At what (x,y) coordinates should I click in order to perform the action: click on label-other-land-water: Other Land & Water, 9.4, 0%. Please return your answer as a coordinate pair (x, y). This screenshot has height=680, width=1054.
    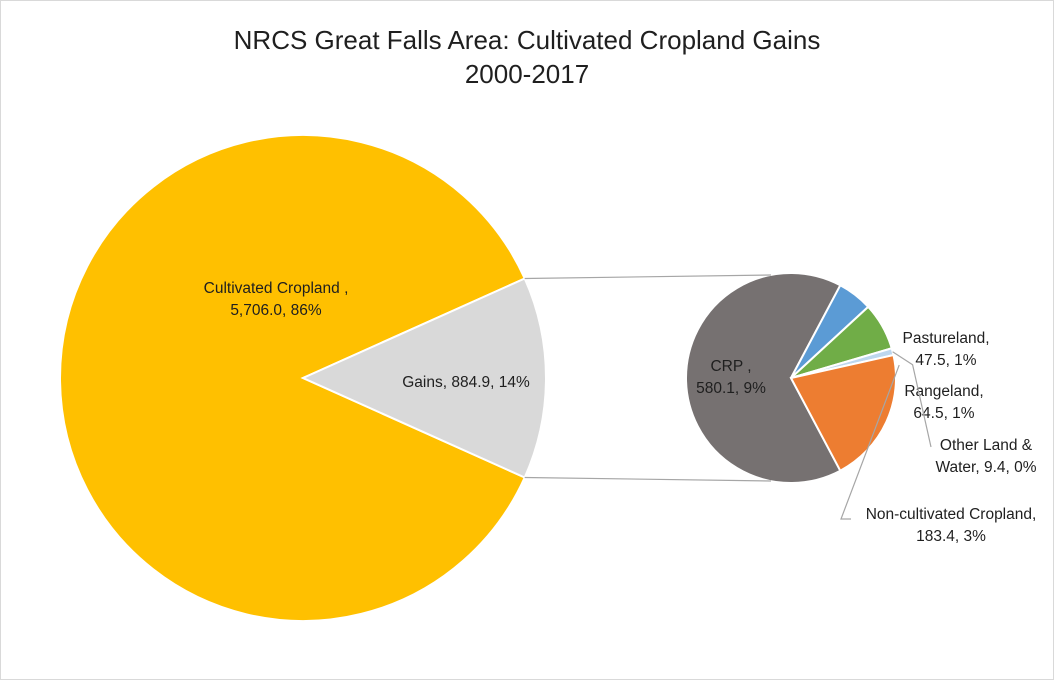
    Looking at the image, I should click on (985, 456).